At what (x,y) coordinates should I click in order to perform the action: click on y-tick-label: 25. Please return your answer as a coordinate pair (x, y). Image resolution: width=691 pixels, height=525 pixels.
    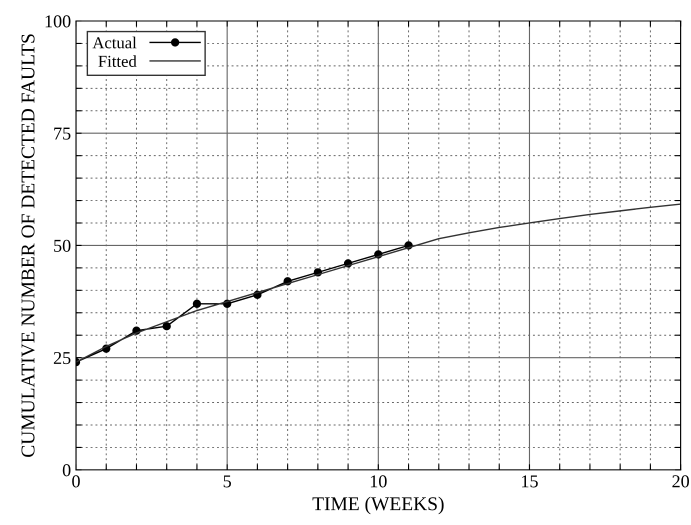
    Looking at the image, I should click on (62, 358).